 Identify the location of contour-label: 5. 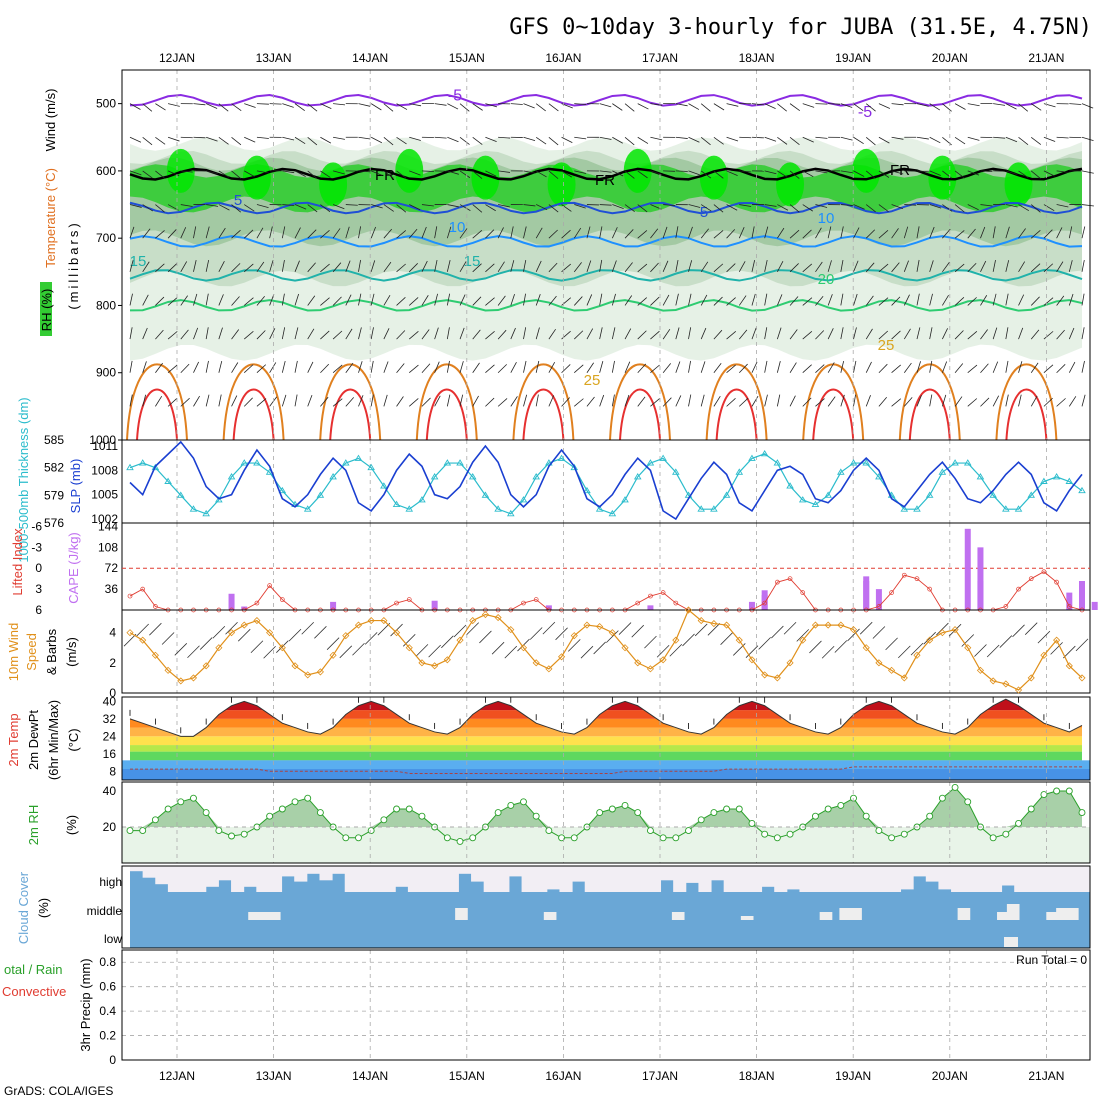
(238, 200).